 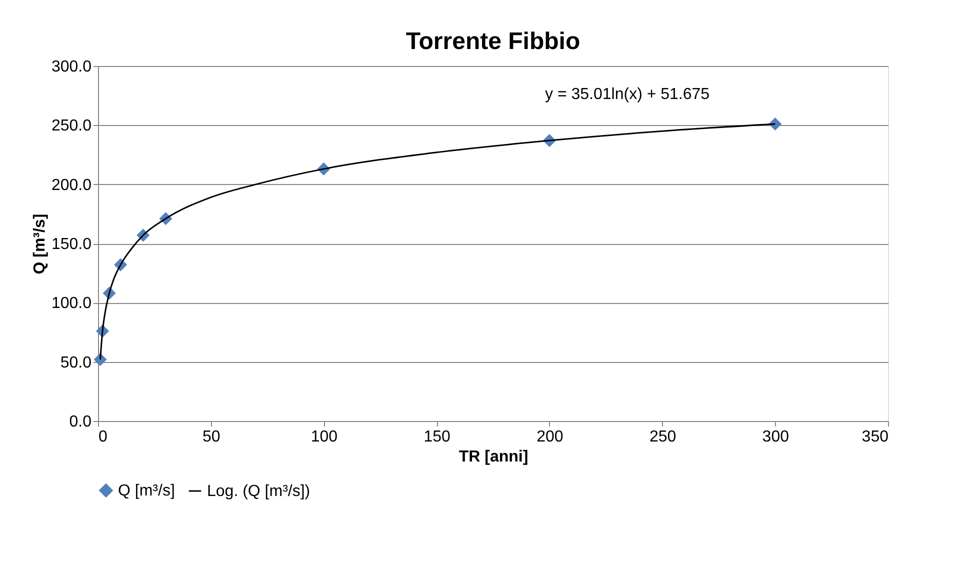 I want to click on x-tick-label: 350, so click(x=875, y=437).